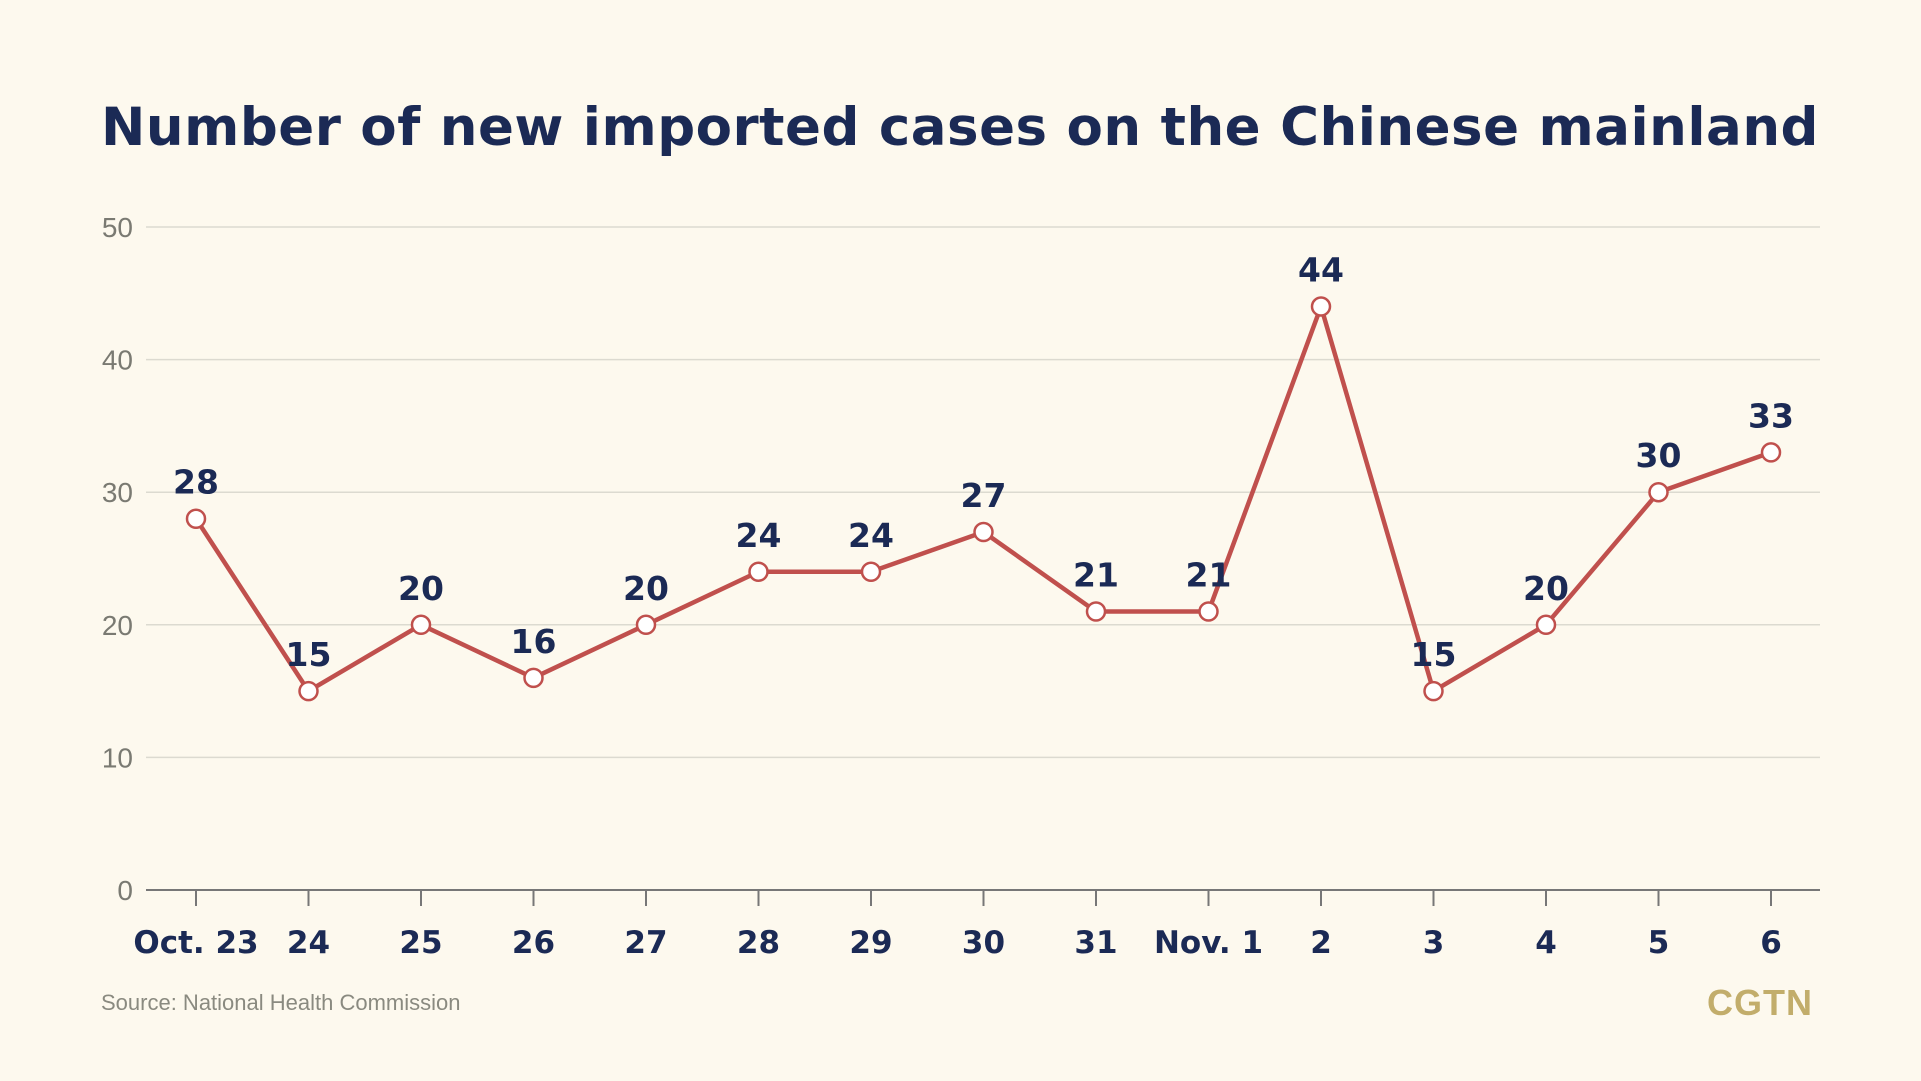 This screenshot has width=1921, height=1081. Describe the element at coordinates (117, 625) in the screenshot. I see `y-tick-label-20: 20` at that location.